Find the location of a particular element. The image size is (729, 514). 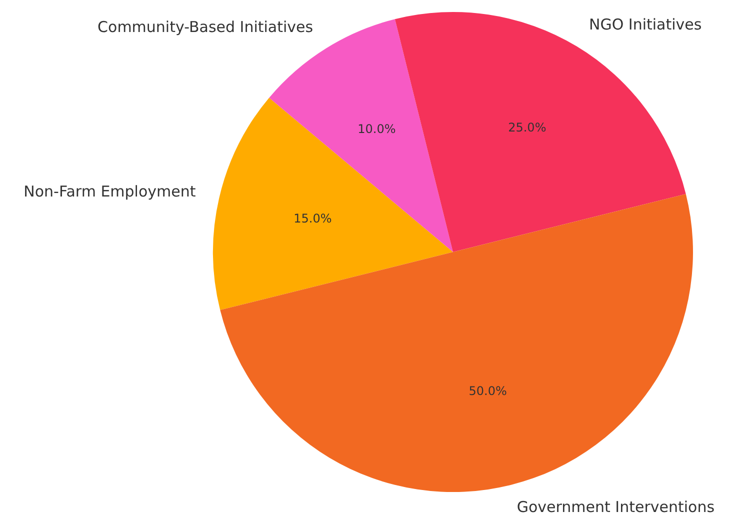

data-label: 10.0% is located at coordinates (377, 129).